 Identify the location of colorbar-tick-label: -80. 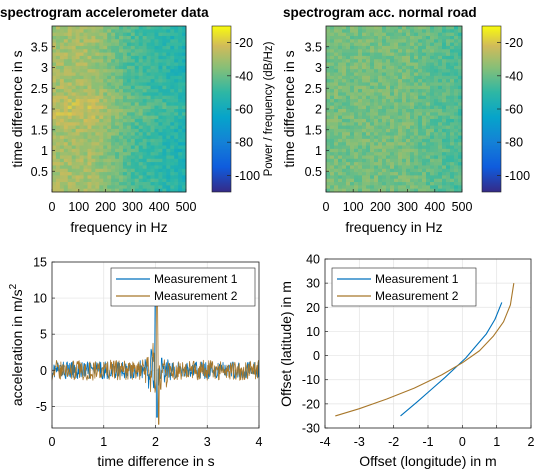
(244, 143).